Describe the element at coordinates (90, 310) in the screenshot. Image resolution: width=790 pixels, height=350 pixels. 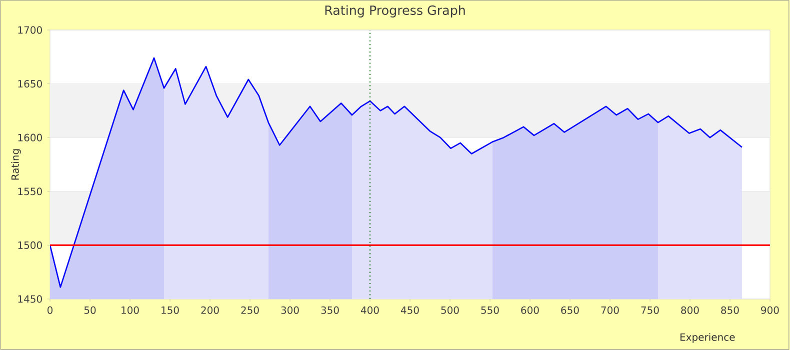
I see `x-tick-label: 50` at that location.